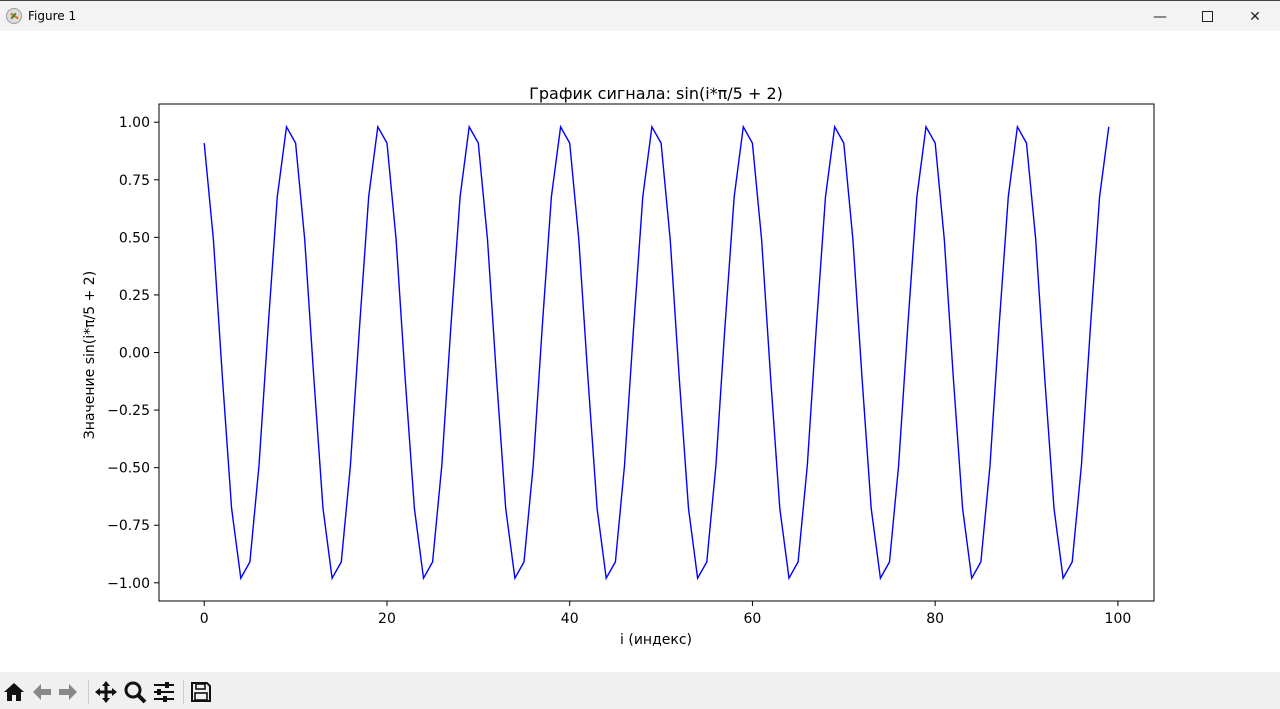  I want to click on home-icon, so click(14, 692).